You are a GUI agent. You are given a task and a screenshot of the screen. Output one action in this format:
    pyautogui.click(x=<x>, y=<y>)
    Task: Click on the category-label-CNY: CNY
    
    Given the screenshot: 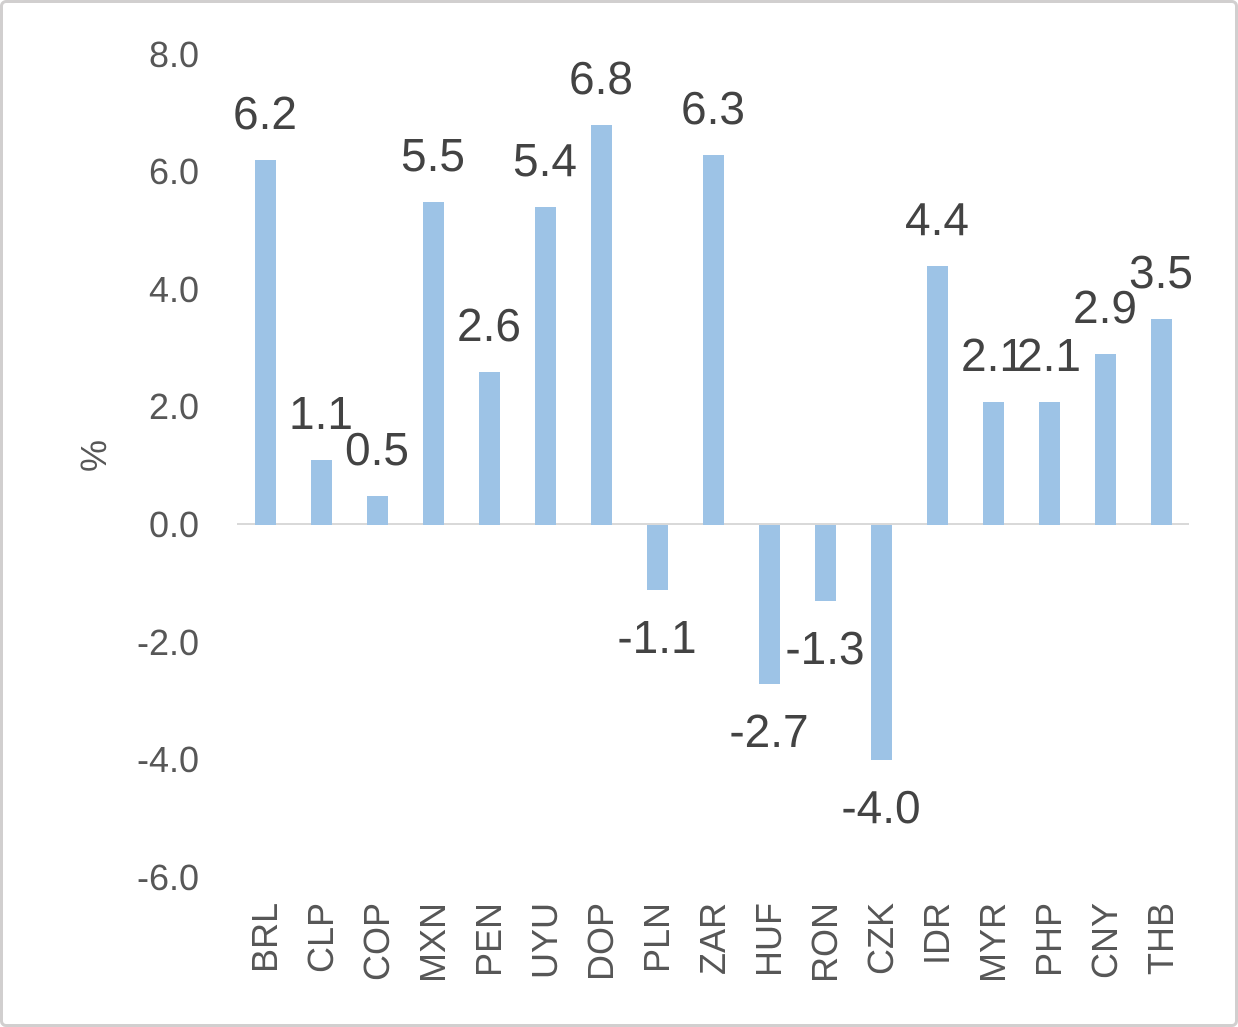 What is the action you would take?
    pyautogui.click(x=1104, y=941)
    